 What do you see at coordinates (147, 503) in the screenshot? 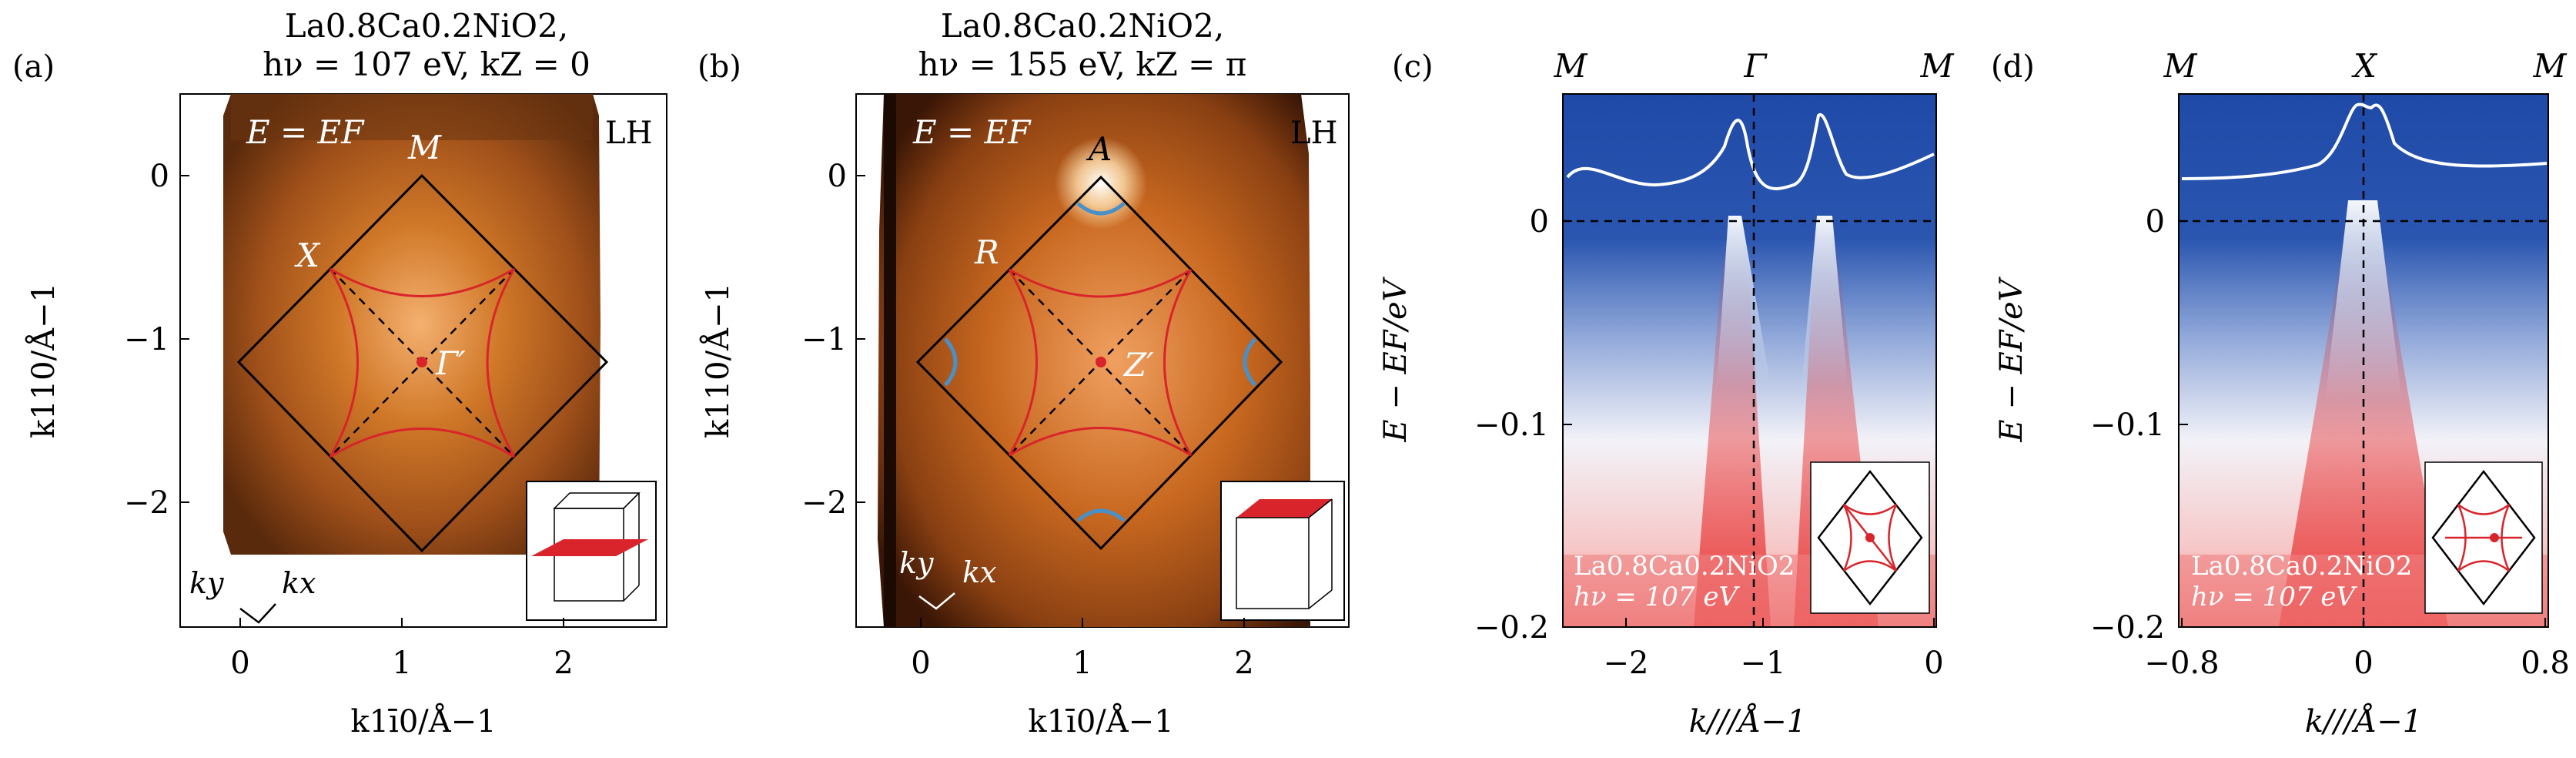
I see `panel-a-ytick-2: −2` at bounding box center [147, 503].